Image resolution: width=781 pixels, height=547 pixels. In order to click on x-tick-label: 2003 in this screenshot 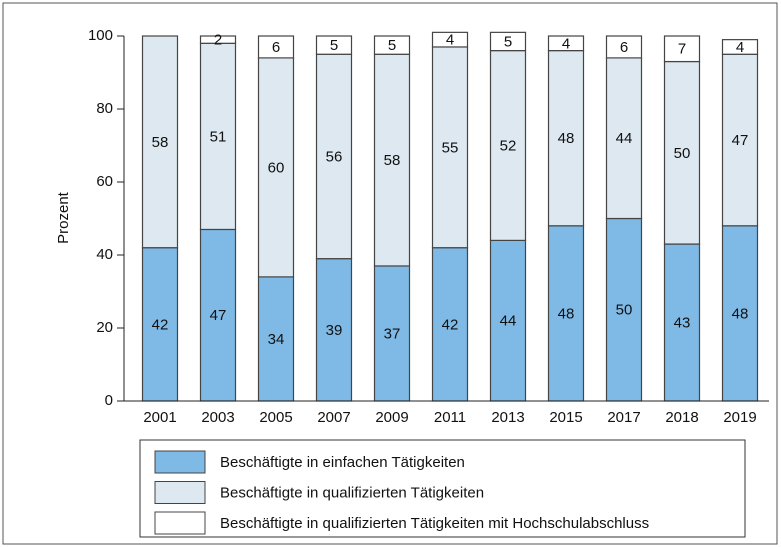, I will do `click(217, 417)`.